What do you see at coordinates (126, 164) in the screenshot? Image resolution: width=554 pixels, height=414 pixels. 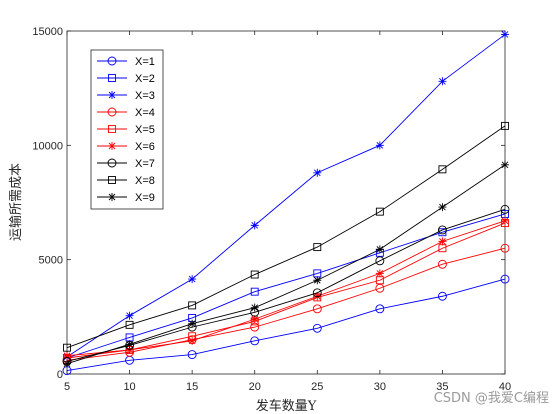 I see `legend-item: X=7` at bounding box center [126, 164].